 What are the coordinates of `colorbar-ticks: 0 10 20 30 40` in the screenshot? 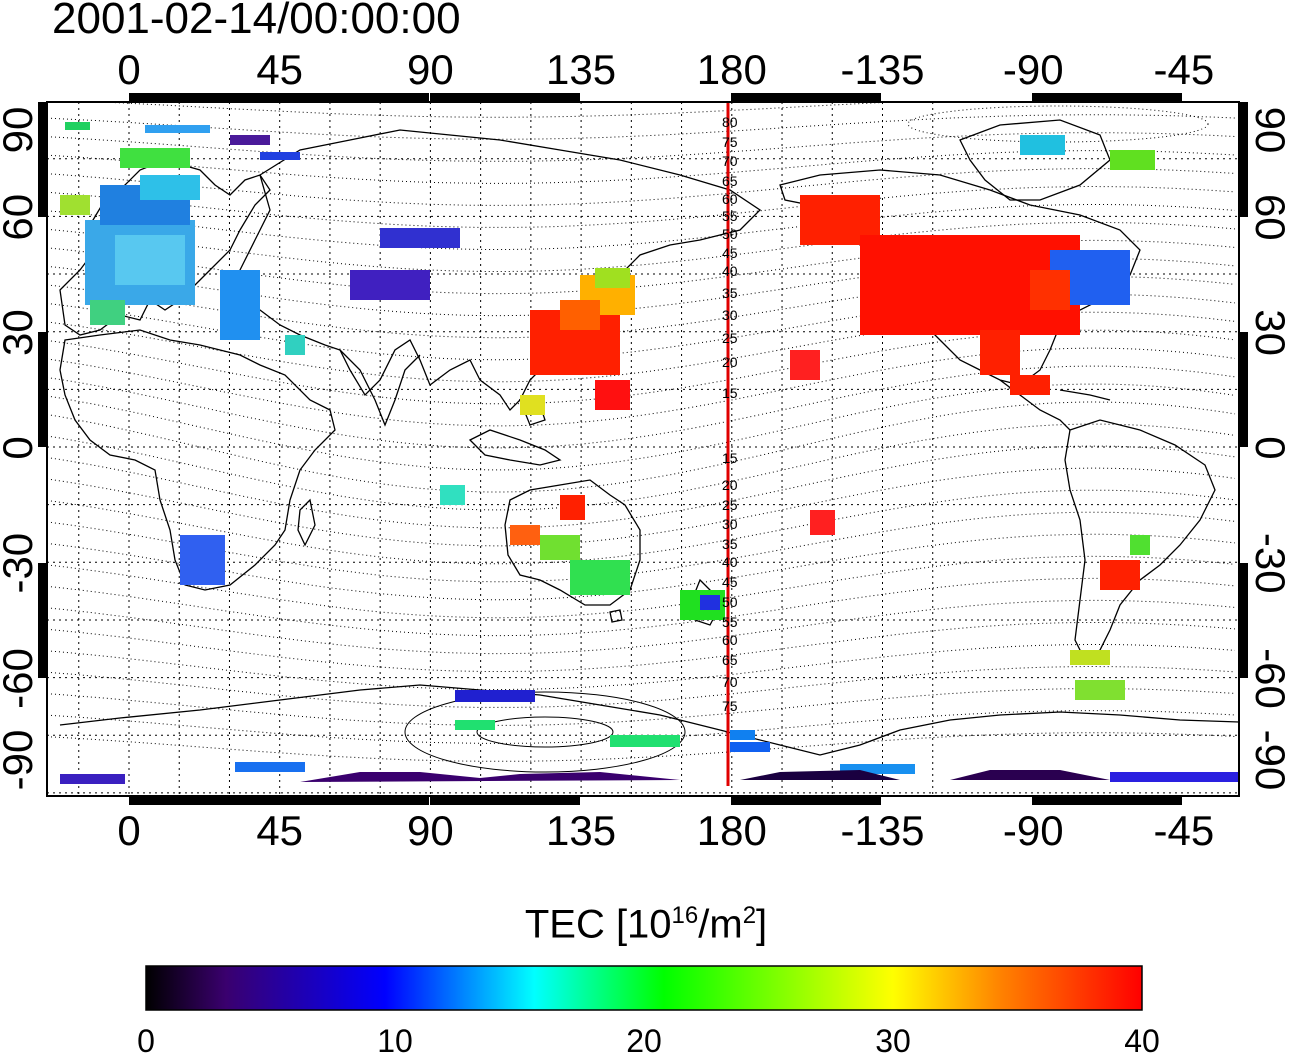 It's located at (648, 1040).